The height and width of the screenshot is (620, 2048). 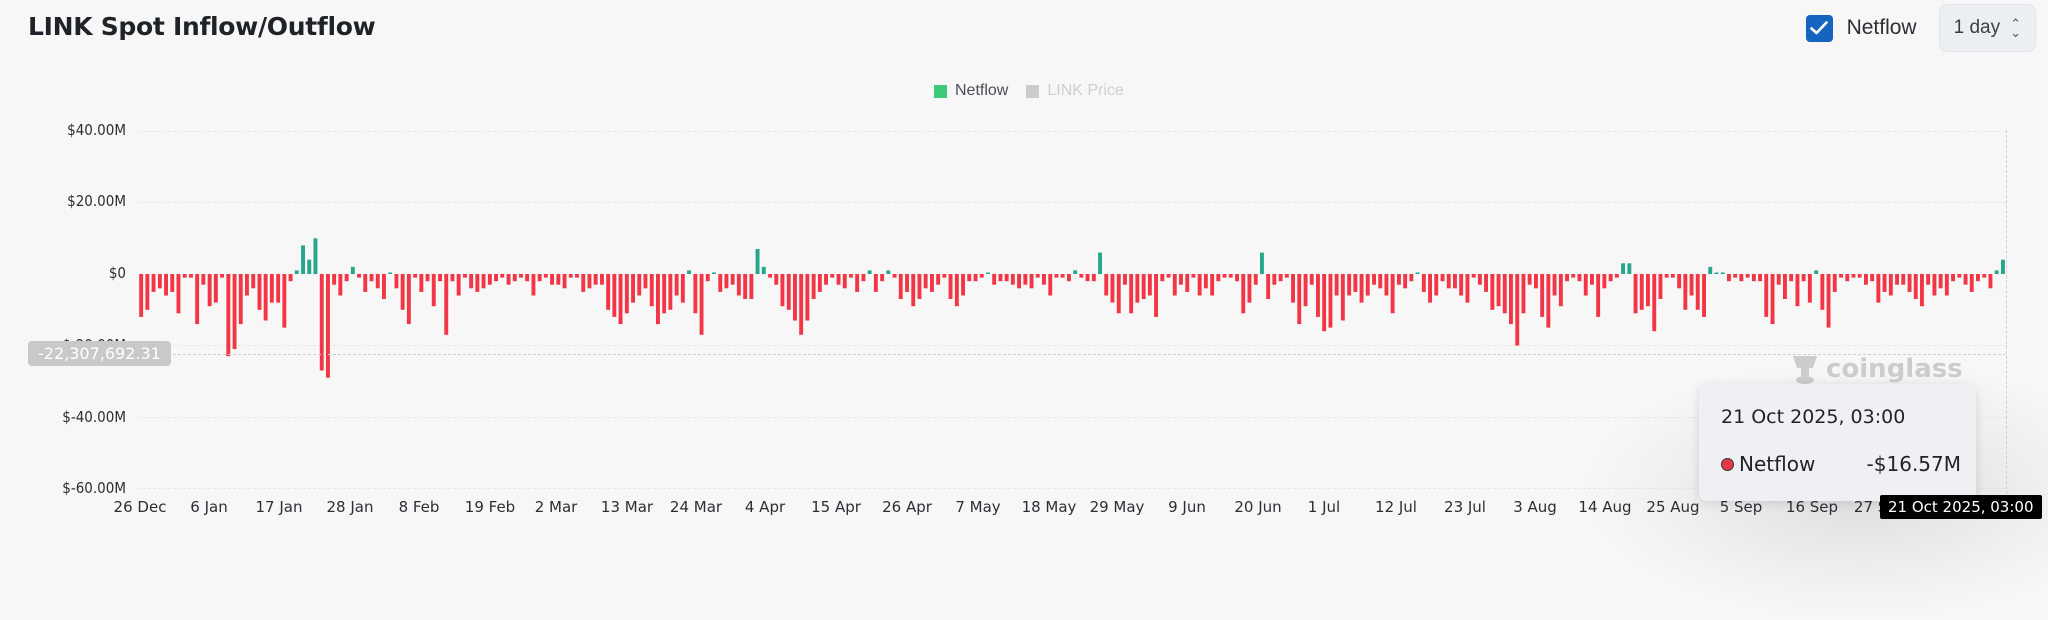 I want to click on legend-item-netflow: Netflow, so click(x=971, y=91).